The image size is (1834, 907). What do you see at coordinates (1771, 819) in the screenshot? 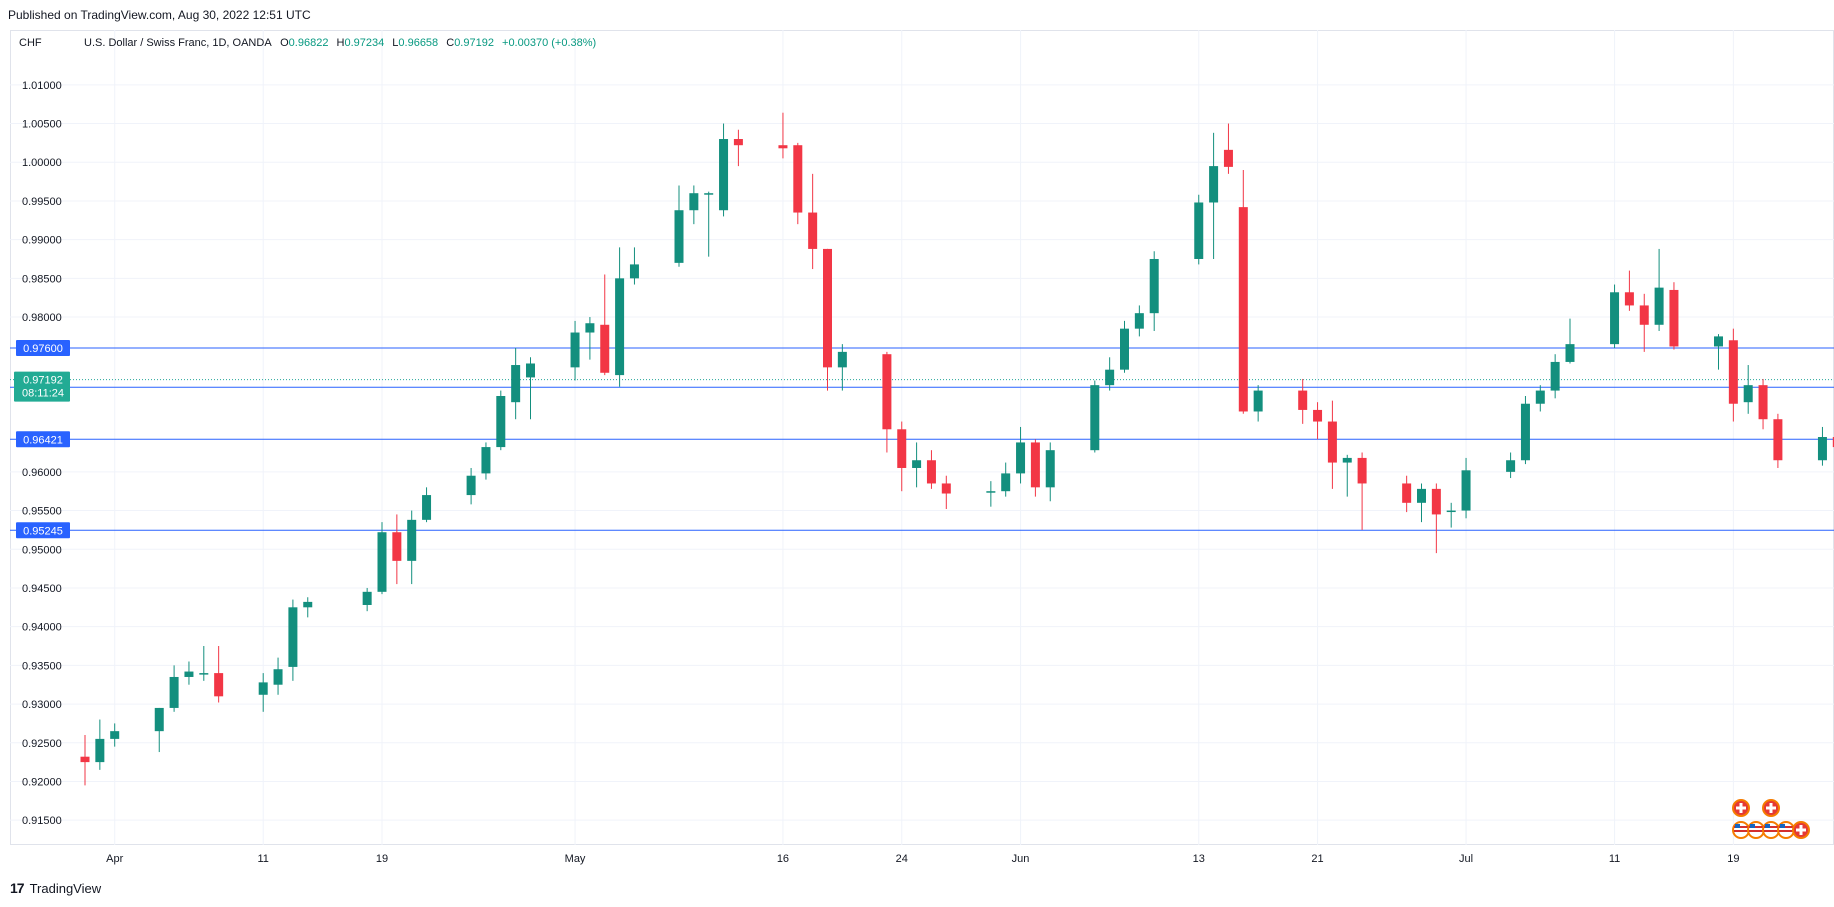
I see `economic-events-icons` at bounding box center [1771, 819].